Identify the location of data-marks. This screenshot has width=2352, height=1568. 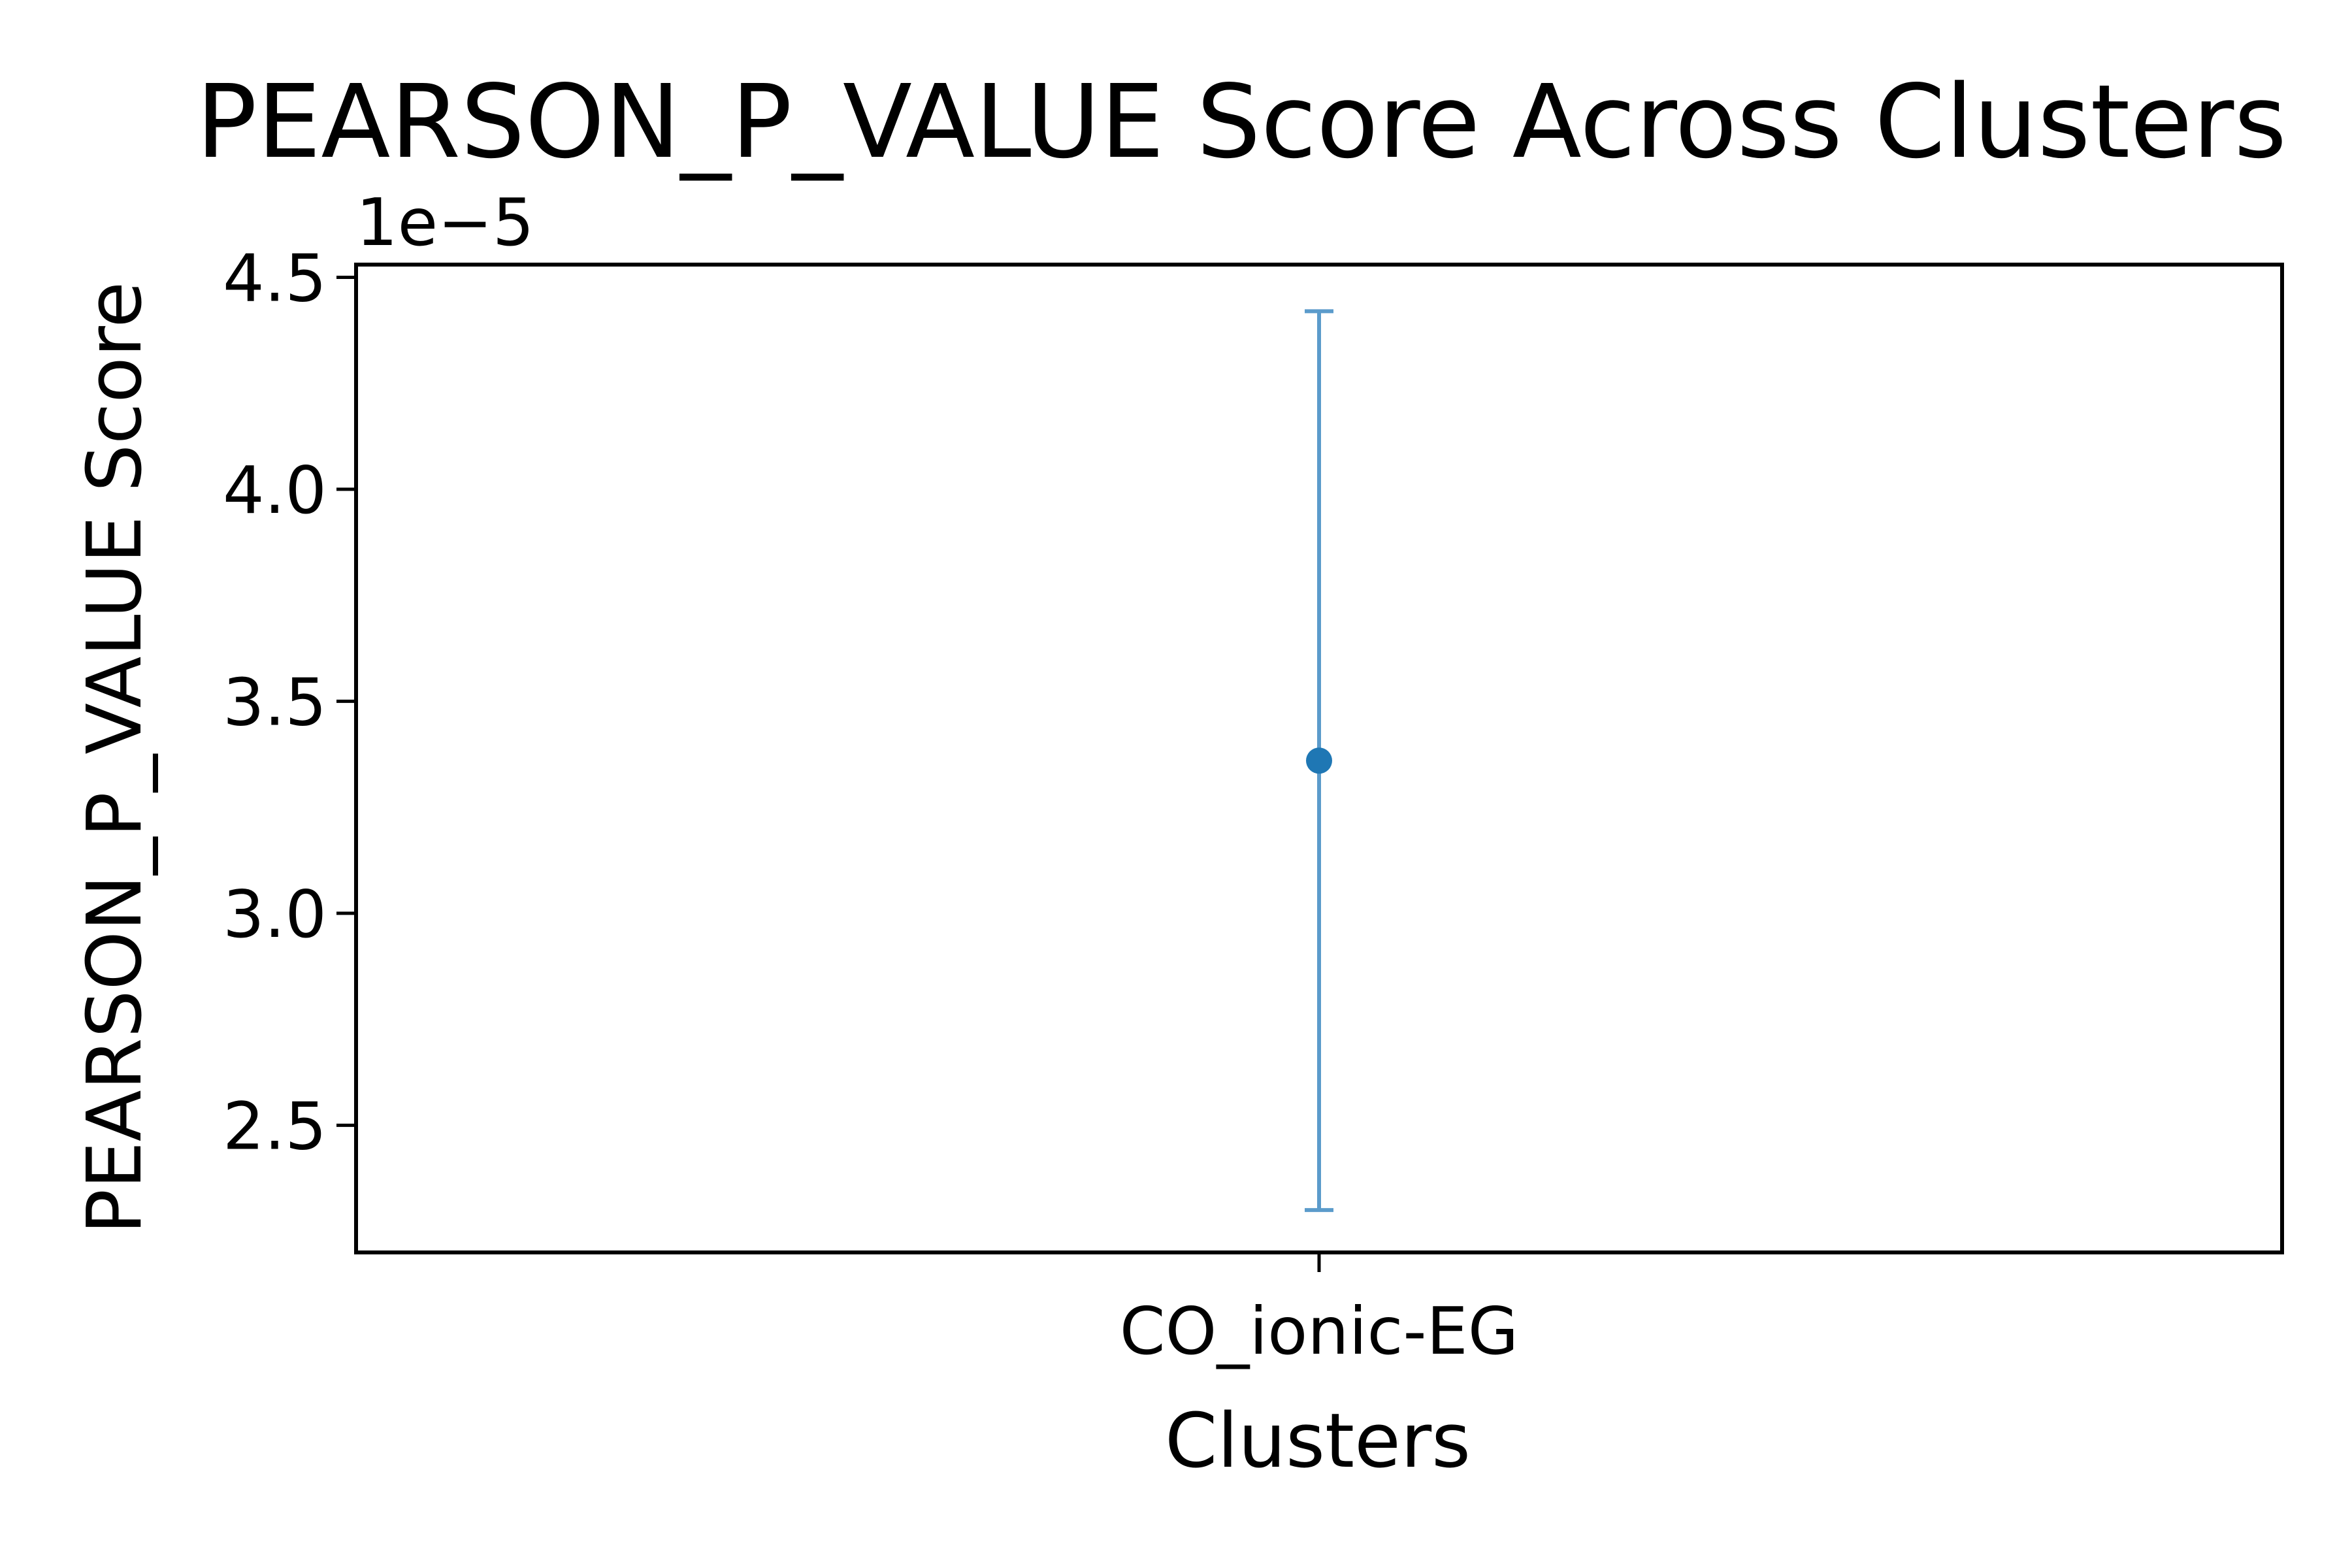
(1319, 761).